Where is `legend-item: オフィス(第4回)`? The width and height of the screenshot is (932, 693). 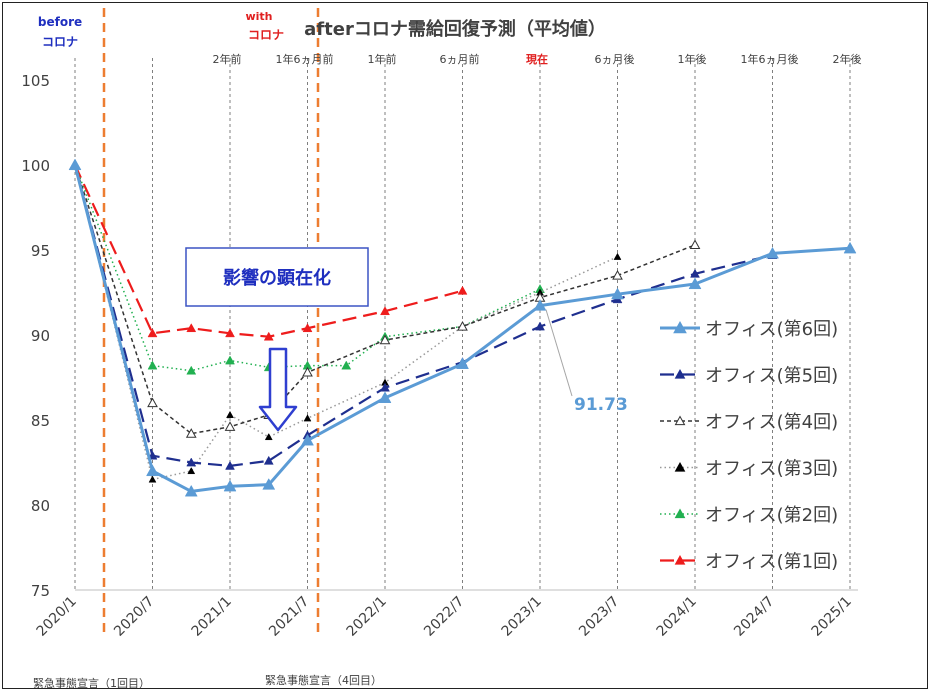
legend-item: オフィス(第4回) is located at coordinates (749, 422).